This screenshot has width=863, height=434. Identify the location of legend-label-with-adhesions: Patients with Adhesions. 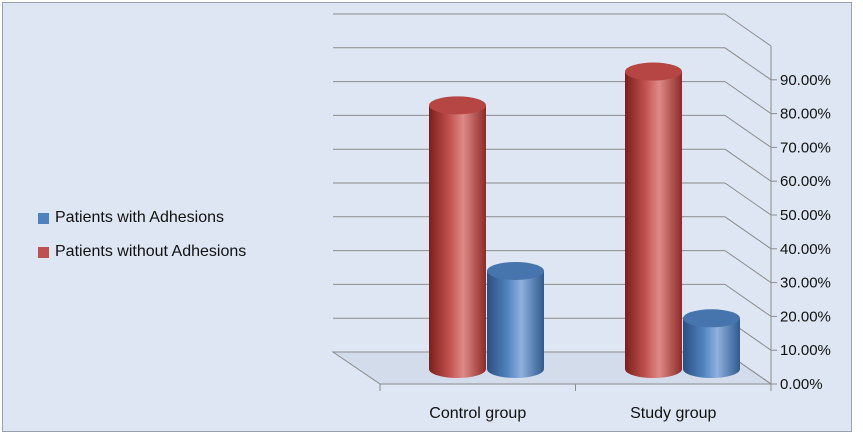
(139, 217).